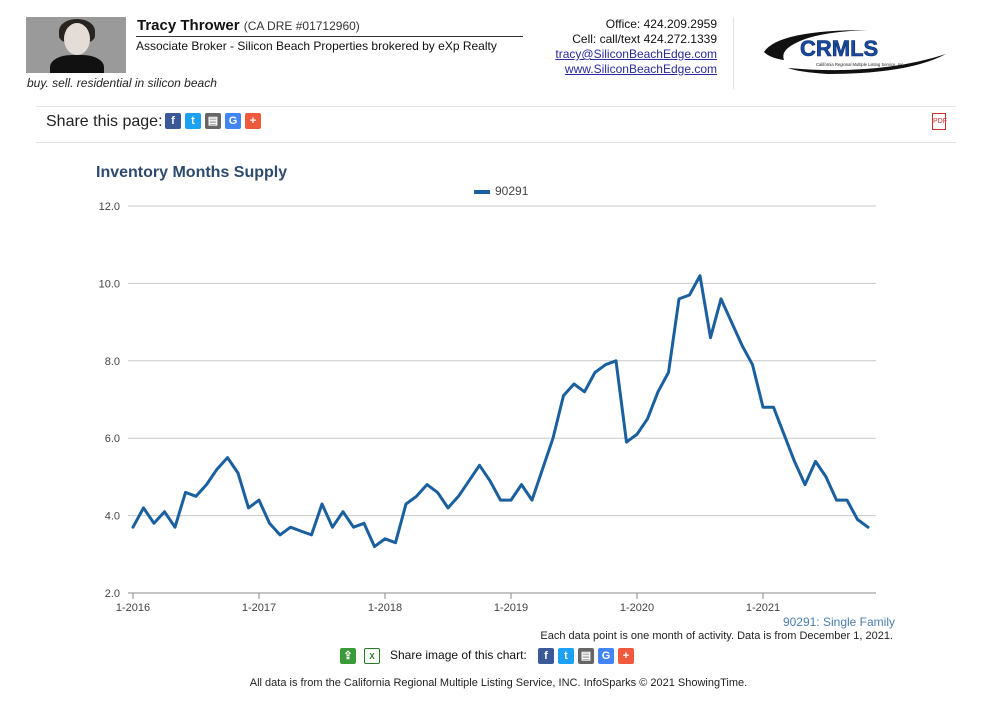  What do you see at coordinates (122, 83) in the screenshot?
I see `agent-tagline: buy. sell. residential in silicon beach` at bounding box center [122, 83].